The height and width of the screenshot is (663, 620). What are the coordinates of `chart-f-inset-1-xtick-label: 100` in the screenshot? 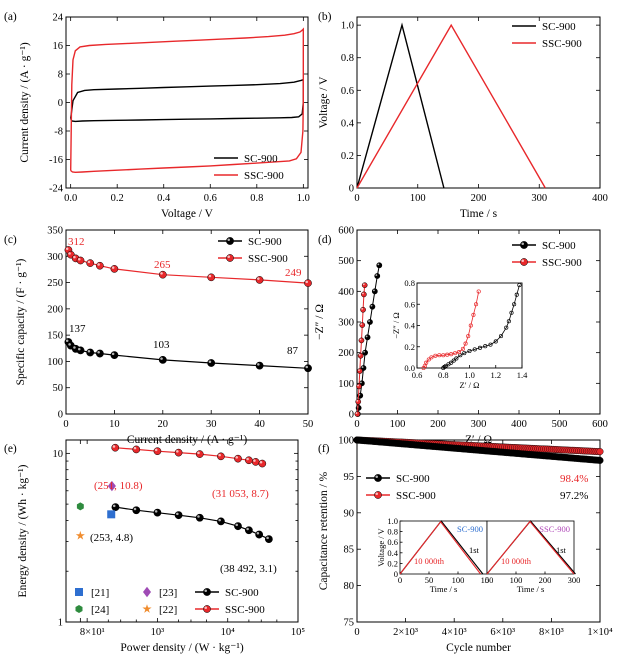 It's located at (458, 580).